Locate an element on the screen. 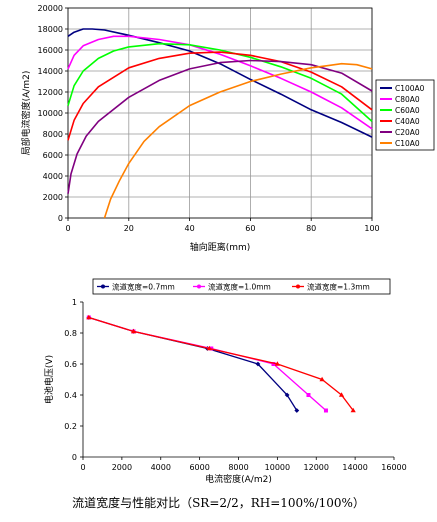  legend-label: 流道宽度=0.7mm is located at coordinates (143, 287).